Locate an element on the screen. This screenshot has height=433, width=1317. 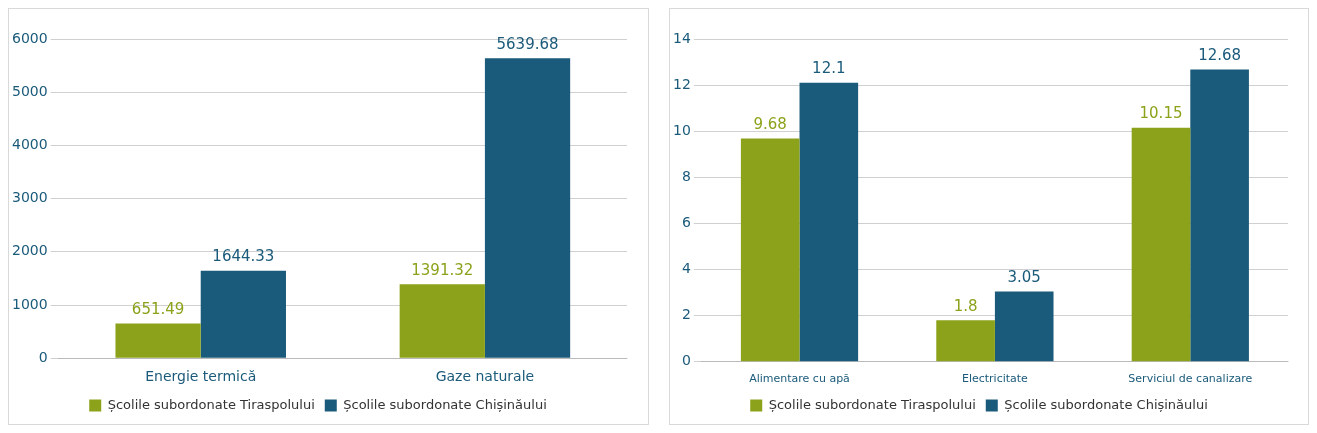
y-tick-label: 2 is located at coordinates (686, 314).